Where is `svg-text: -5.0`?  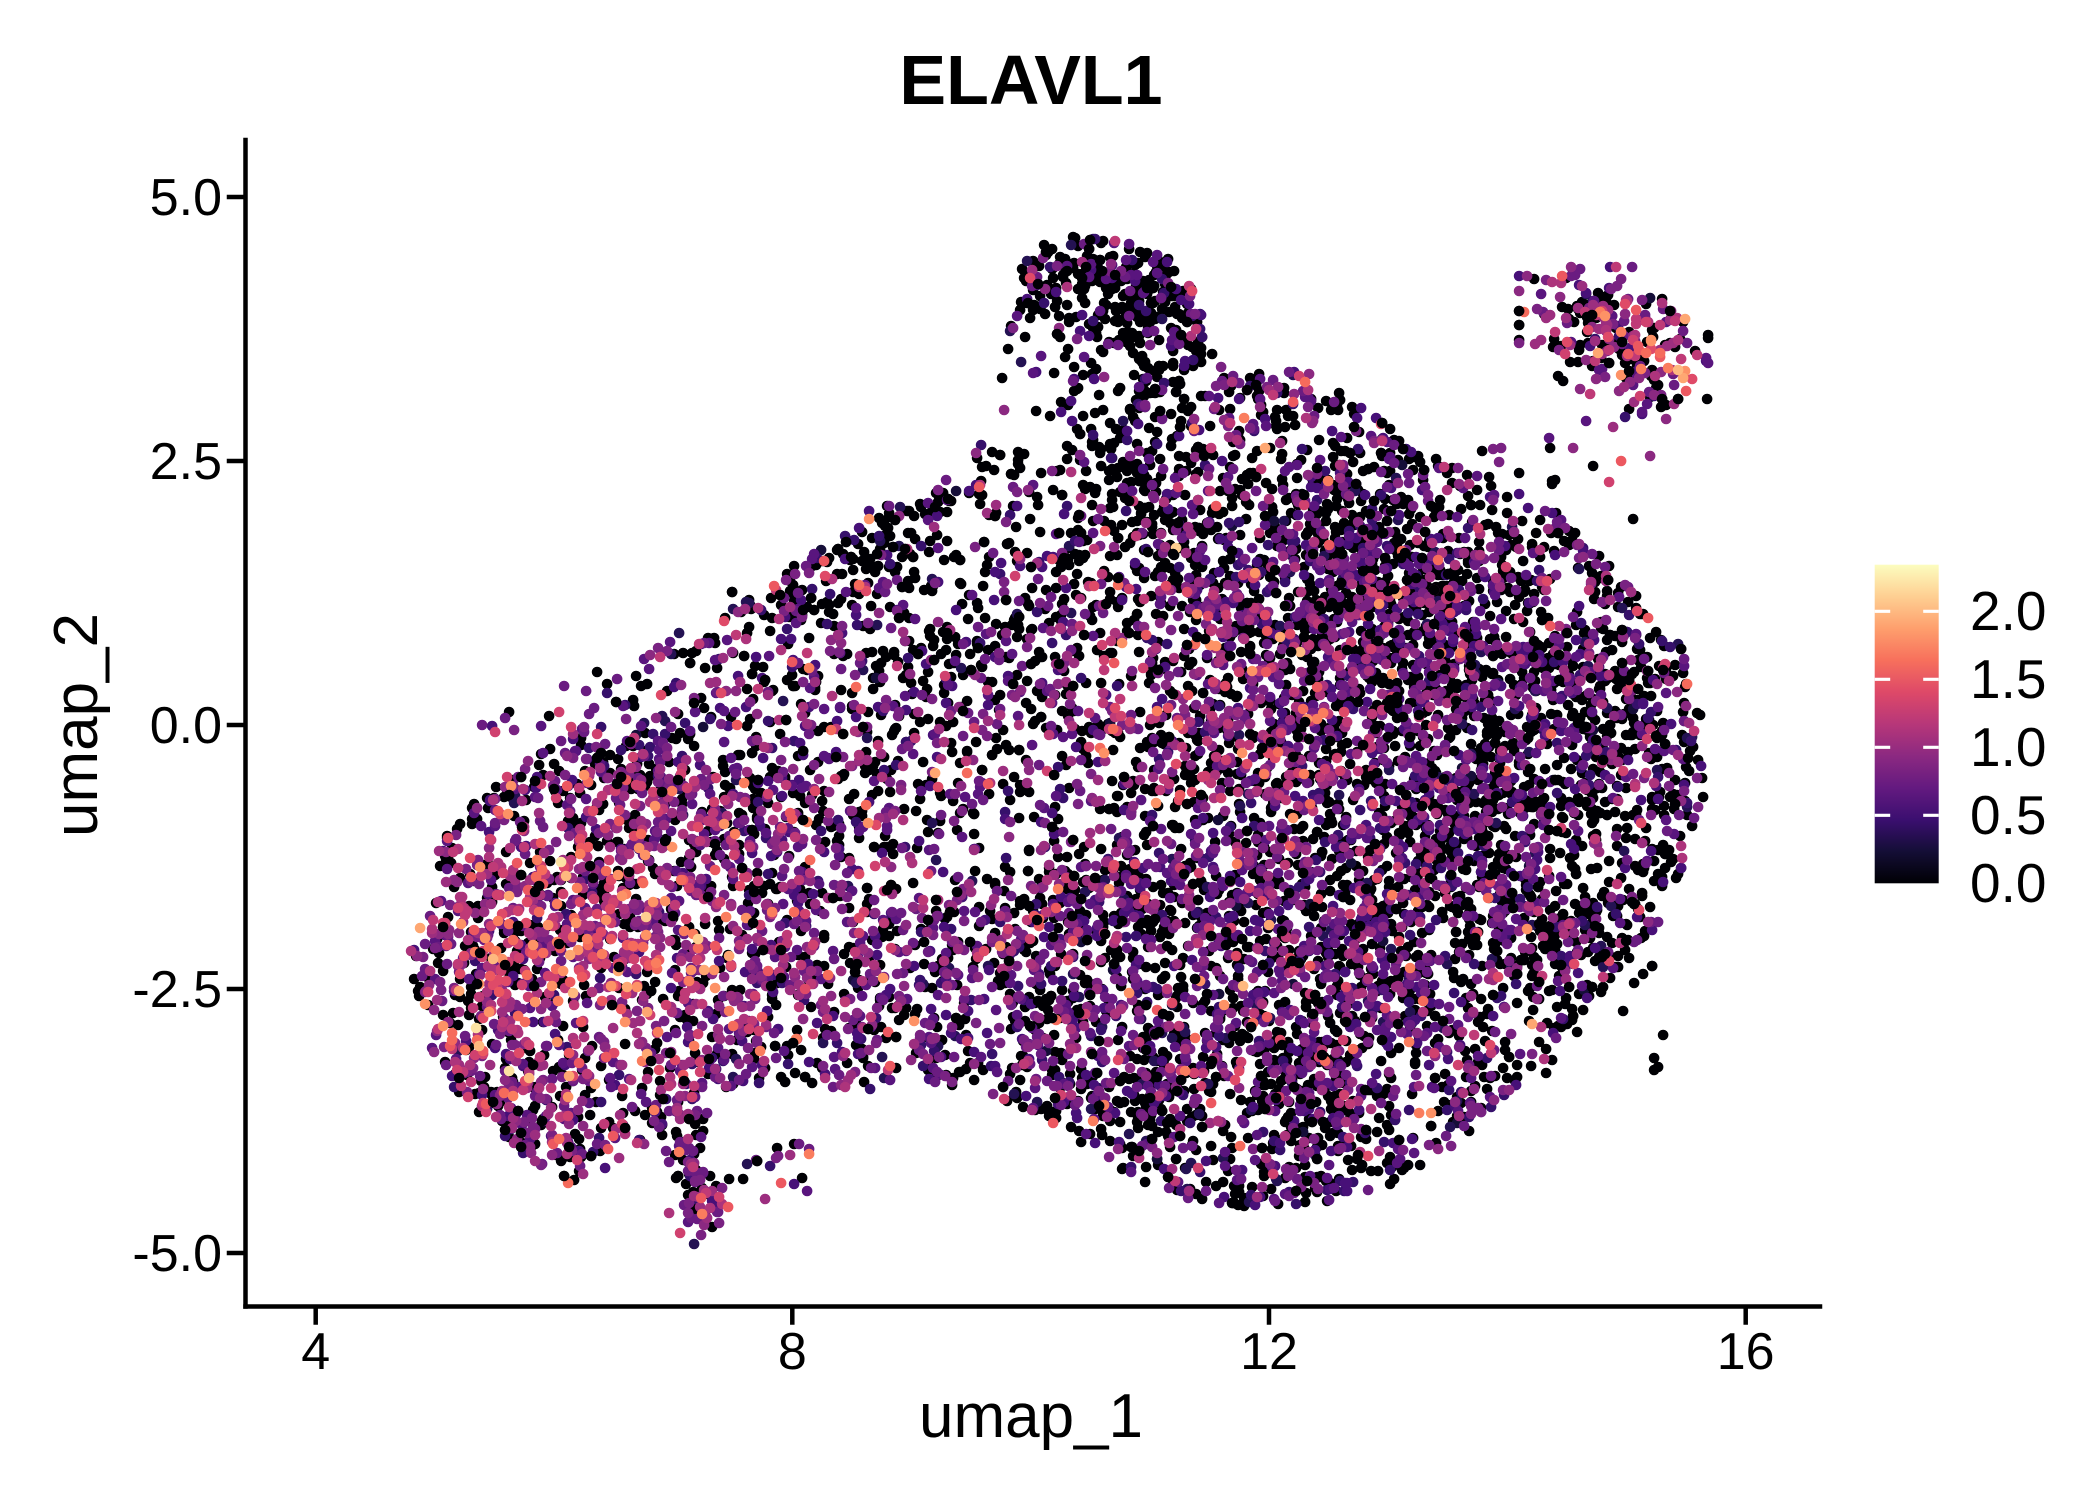 svg-text: -5.0 is located at coordinates (177, 1254).